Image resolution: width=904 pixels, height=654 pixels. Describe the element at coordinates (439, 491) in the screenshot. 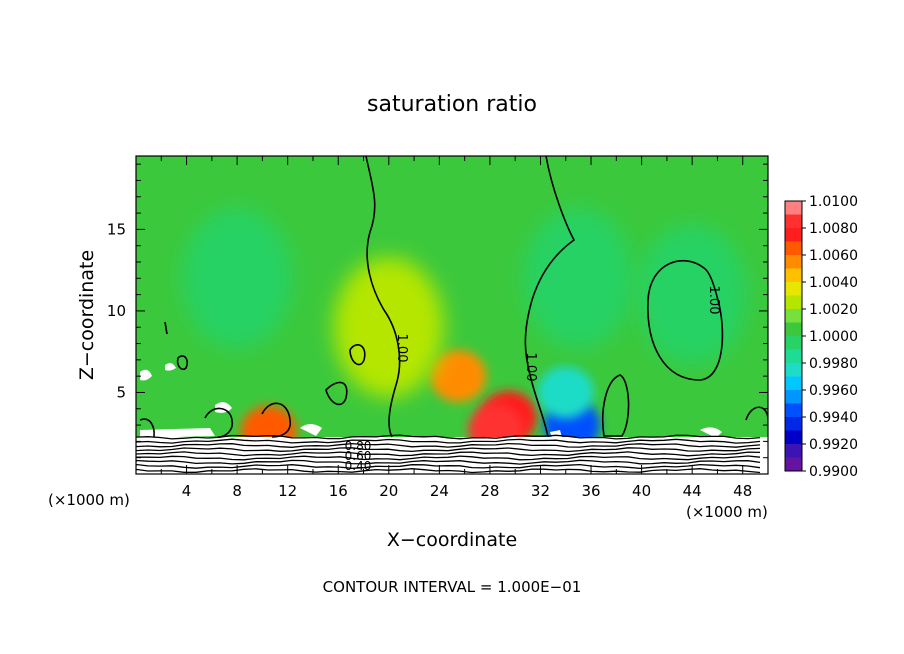

I see `x-tick-label: 24` at that location.